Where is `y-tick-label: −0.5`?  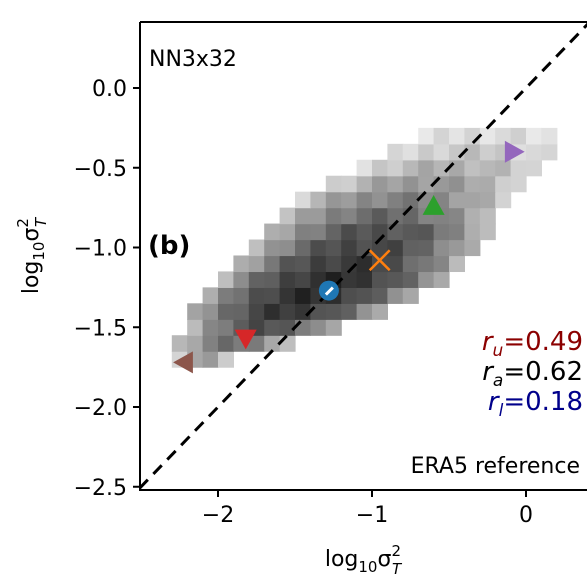
y-tick-label: −0.5 is located at coordinates (100, 169).